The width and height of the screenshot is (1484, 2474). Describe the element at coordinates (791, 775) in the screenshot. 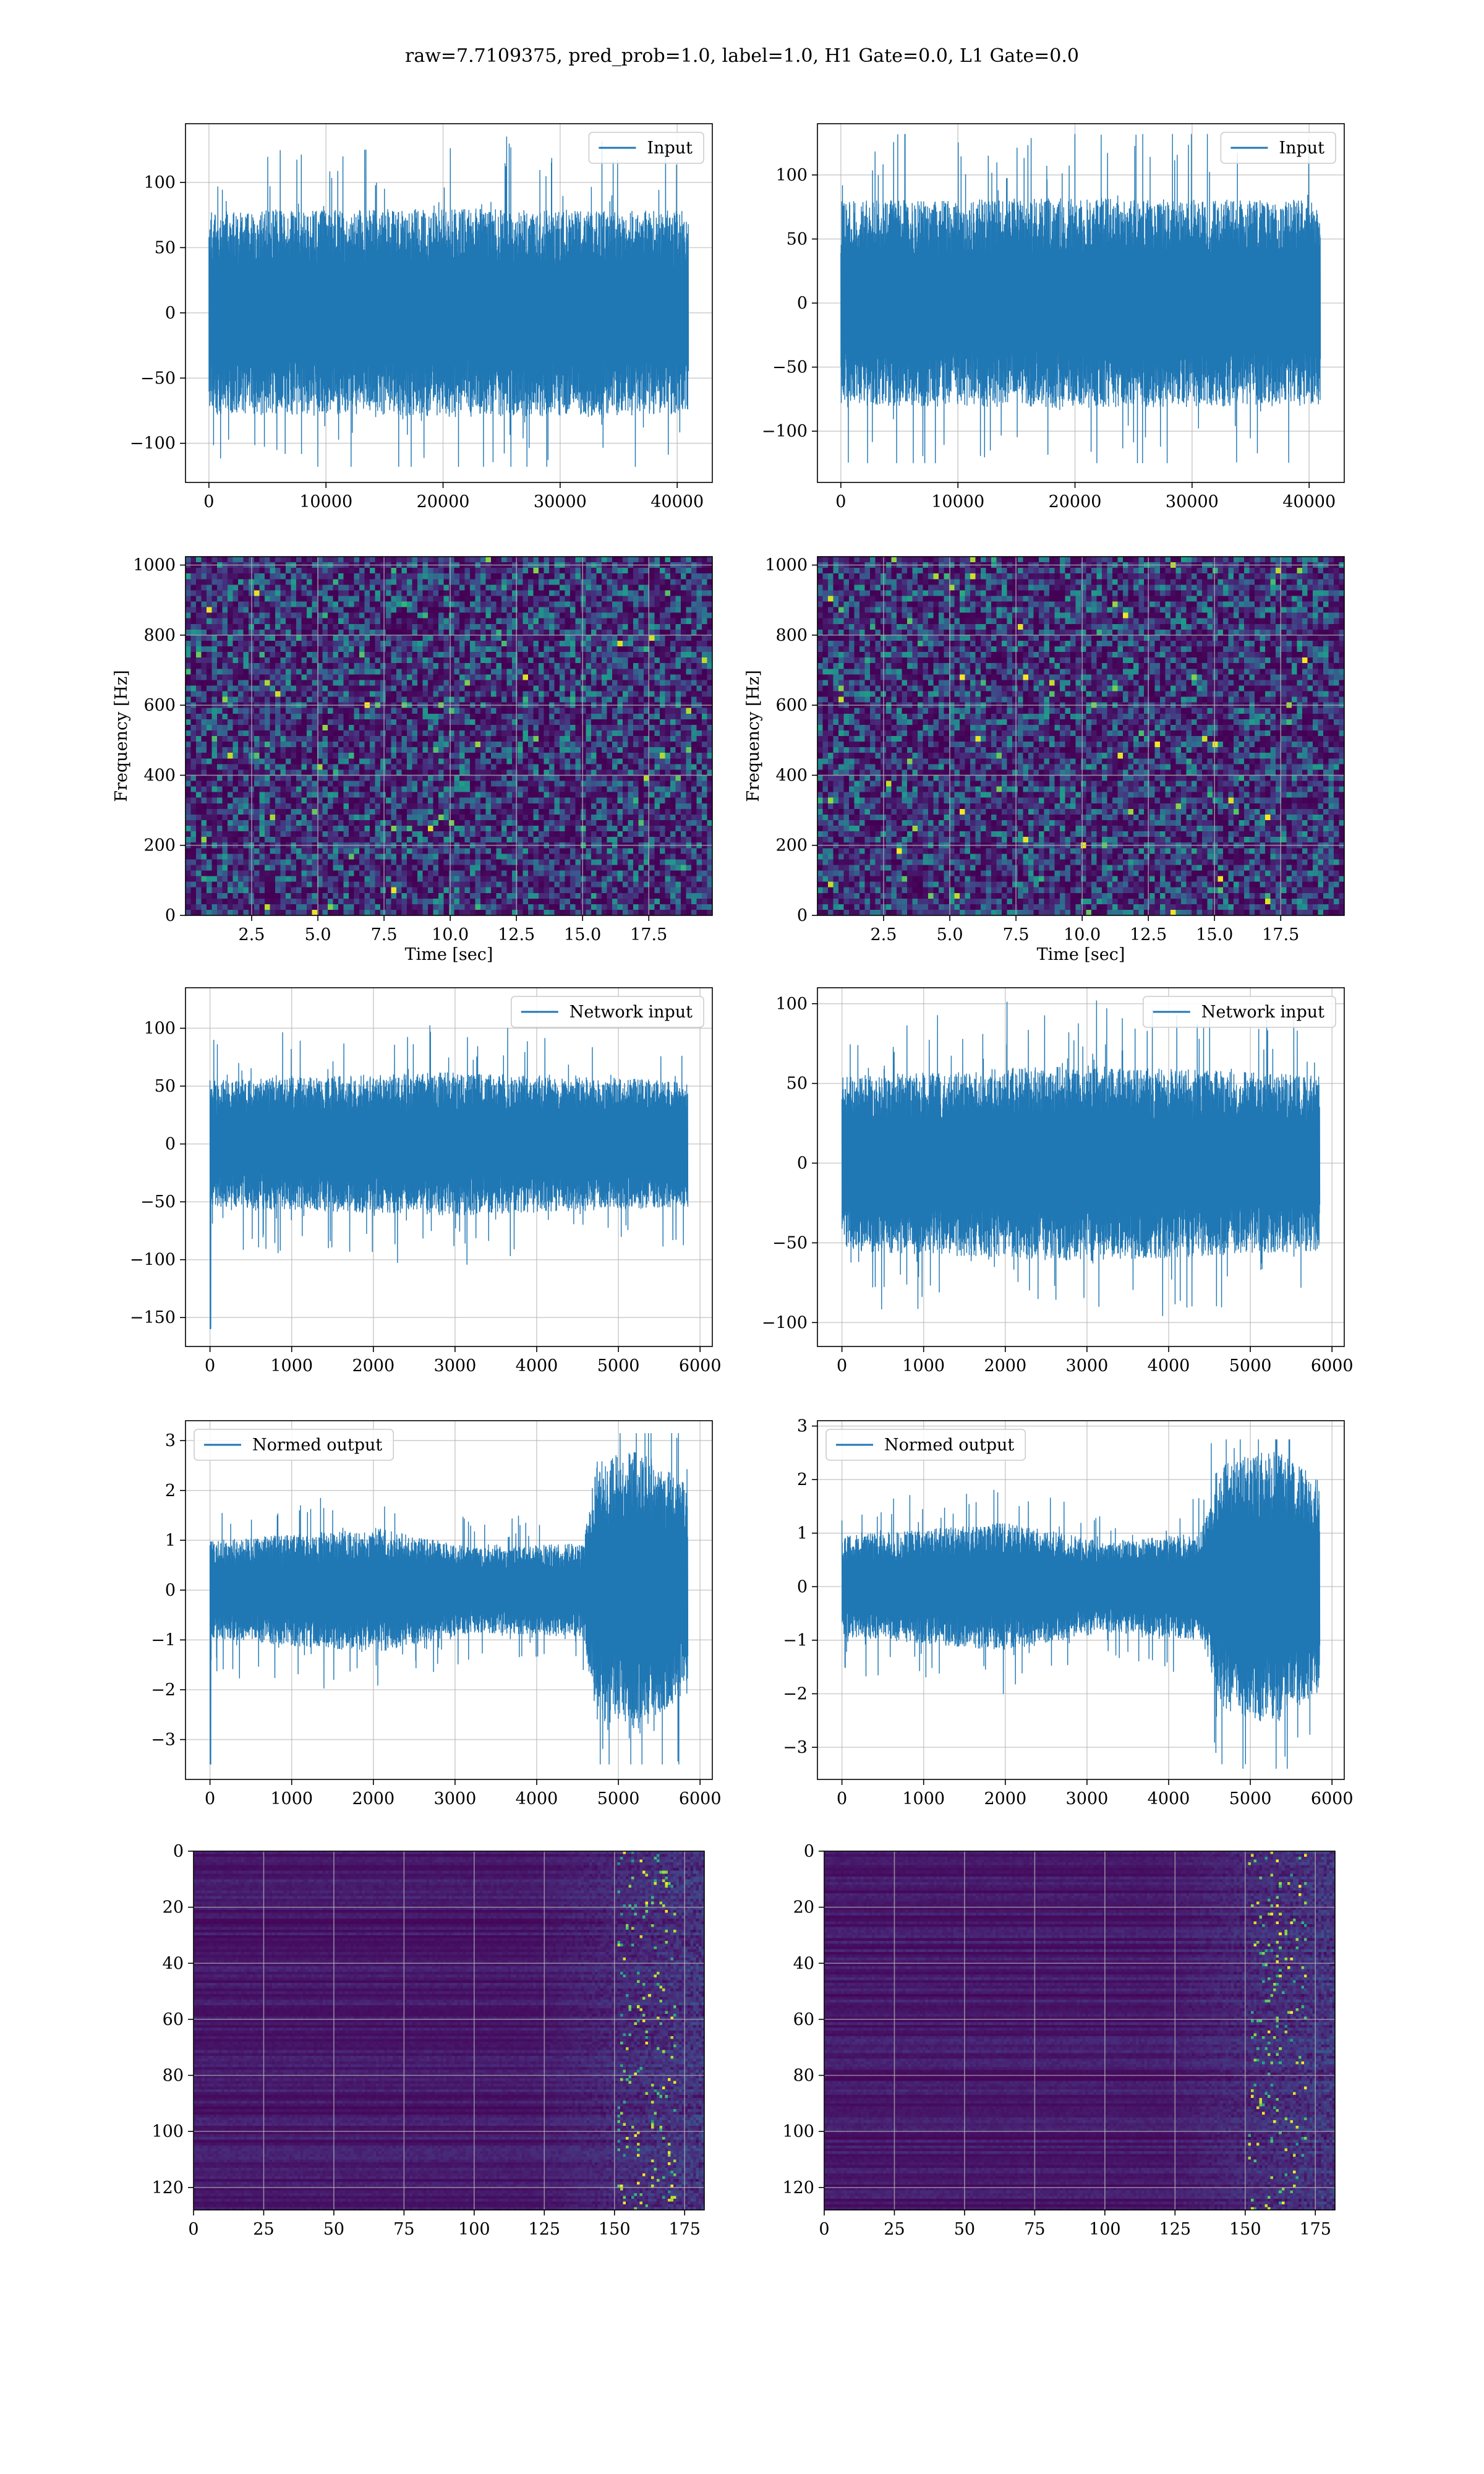

I see `y-tick-label: 400` at that location.